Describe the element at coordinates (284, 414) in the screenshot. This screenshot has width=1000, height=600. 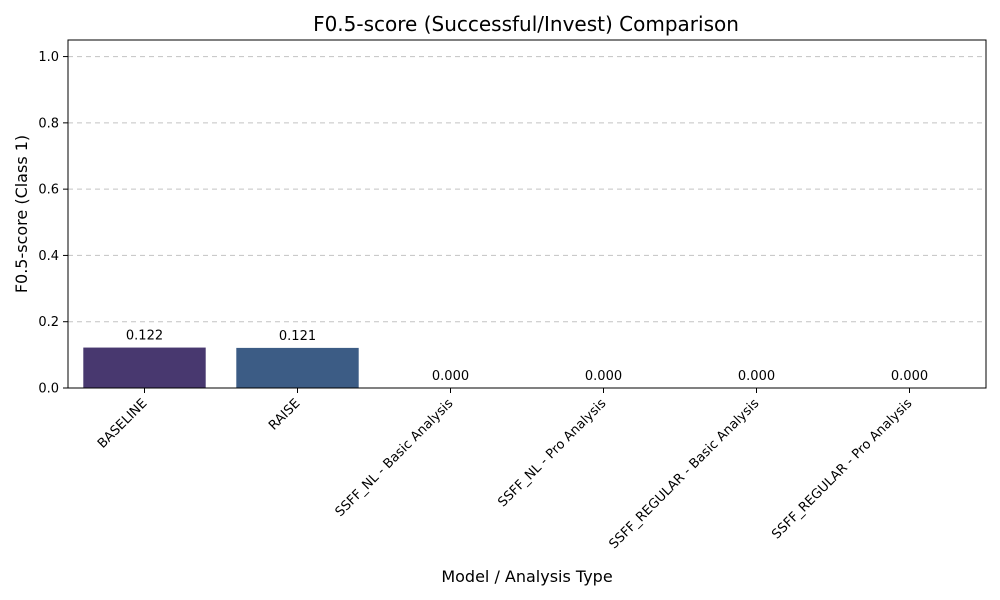
I see `x-tick-label: RAISE` at that location.